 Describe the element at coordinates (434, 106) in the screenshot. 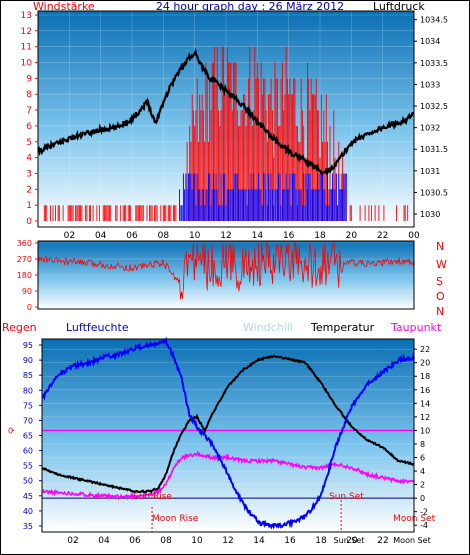

I see `pressure-tick-label: 1032.5` at that location.